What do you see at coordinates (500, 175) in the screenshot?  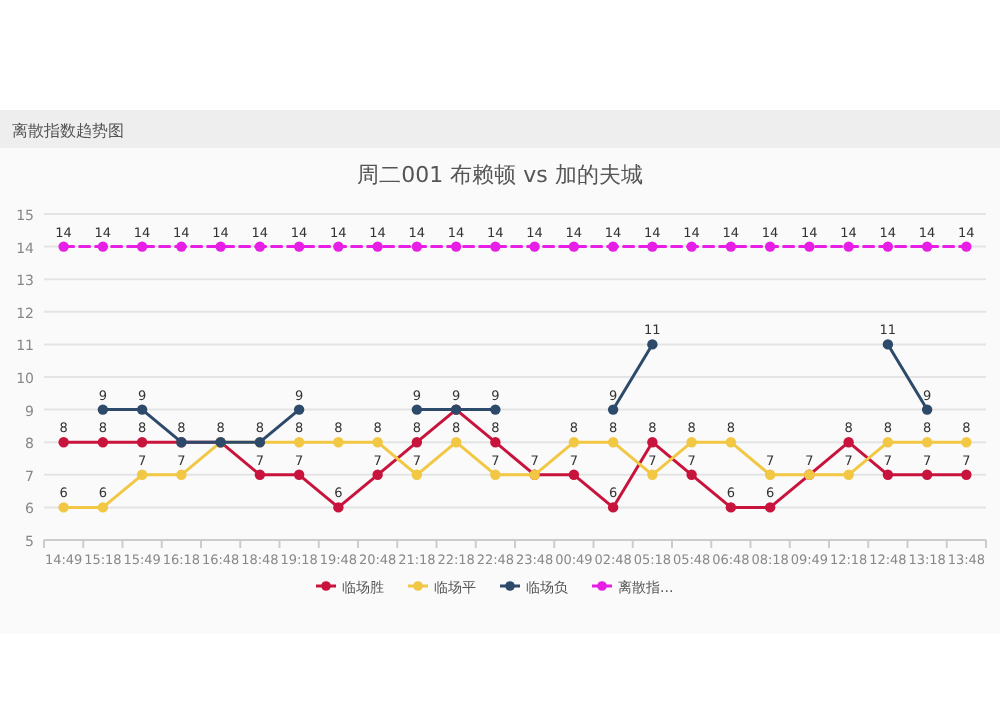 I see `chart-title: 周二001 布赖顿 vs 加的夫城` at bounding box center [500, 175].